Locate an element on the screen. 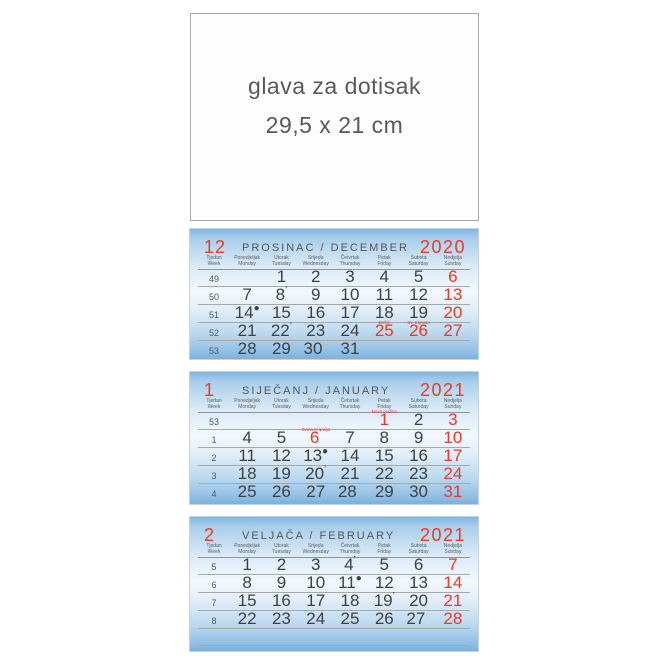 Image resolution: width=670 pixels, height=670 pixels. day-cell: 31 is located at coordinates (453, 491).